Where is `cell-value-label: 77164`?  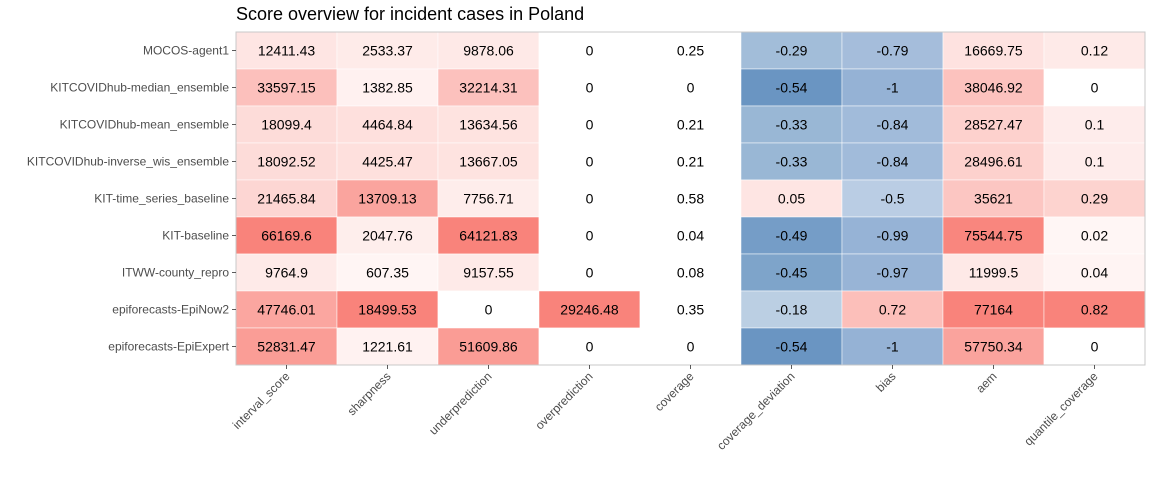 cell-value-label: 77164 is located at coordinates (993, 310).